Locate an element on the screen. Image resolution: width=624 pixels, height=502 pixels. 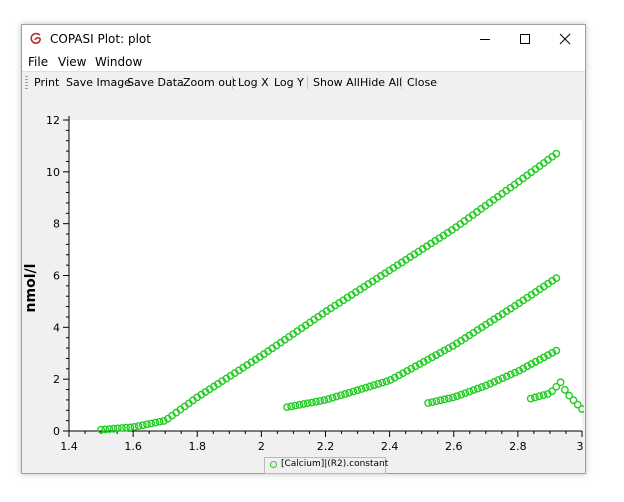
minimize-icon is located at coordinates (485, 39).